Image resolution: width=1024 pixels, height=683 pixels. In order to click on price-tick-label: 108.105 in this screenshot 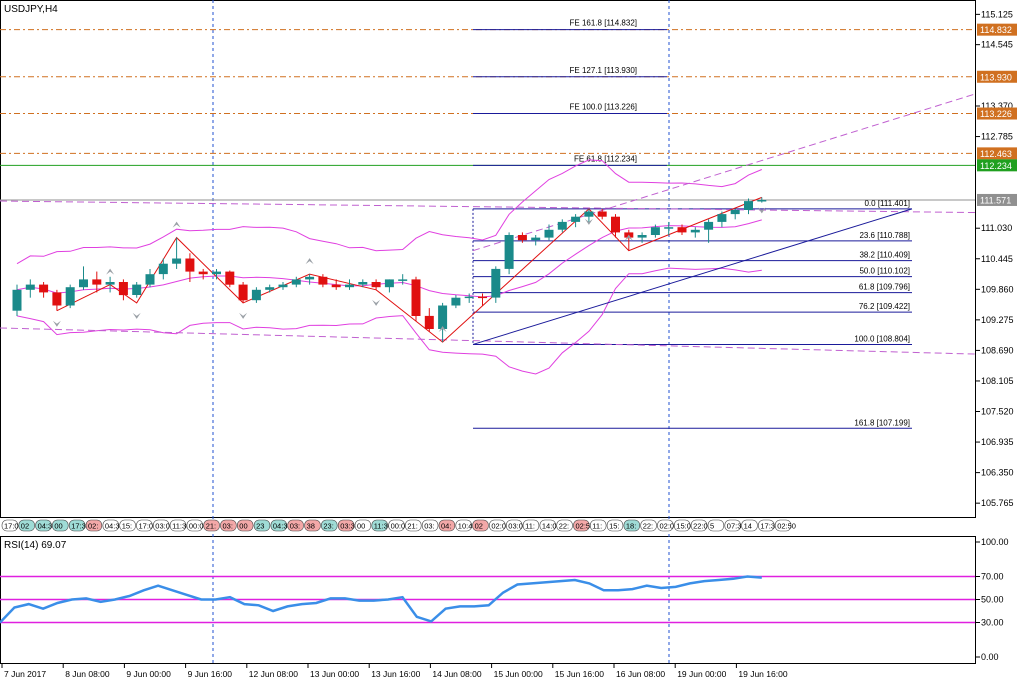, I will do `click(997, 381)`.